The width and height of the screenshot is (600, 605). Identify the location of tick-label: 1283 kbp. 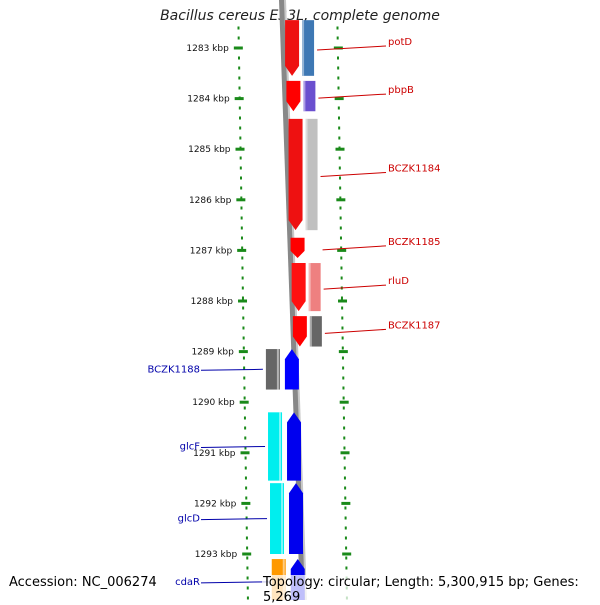
(207, 49).